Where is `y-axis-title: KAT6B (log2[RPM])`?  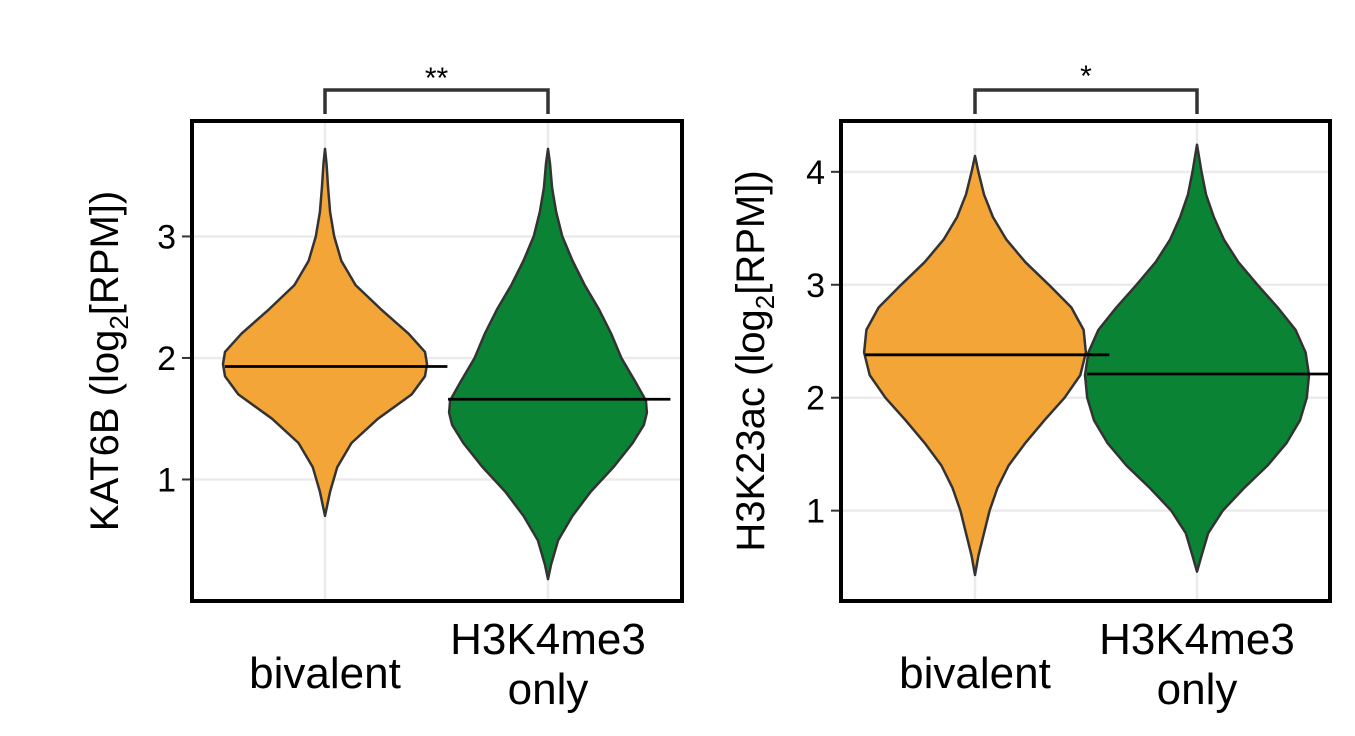
y-axis-title: KAT6B (log2[RPM]) is located at coordinates (108, 361).